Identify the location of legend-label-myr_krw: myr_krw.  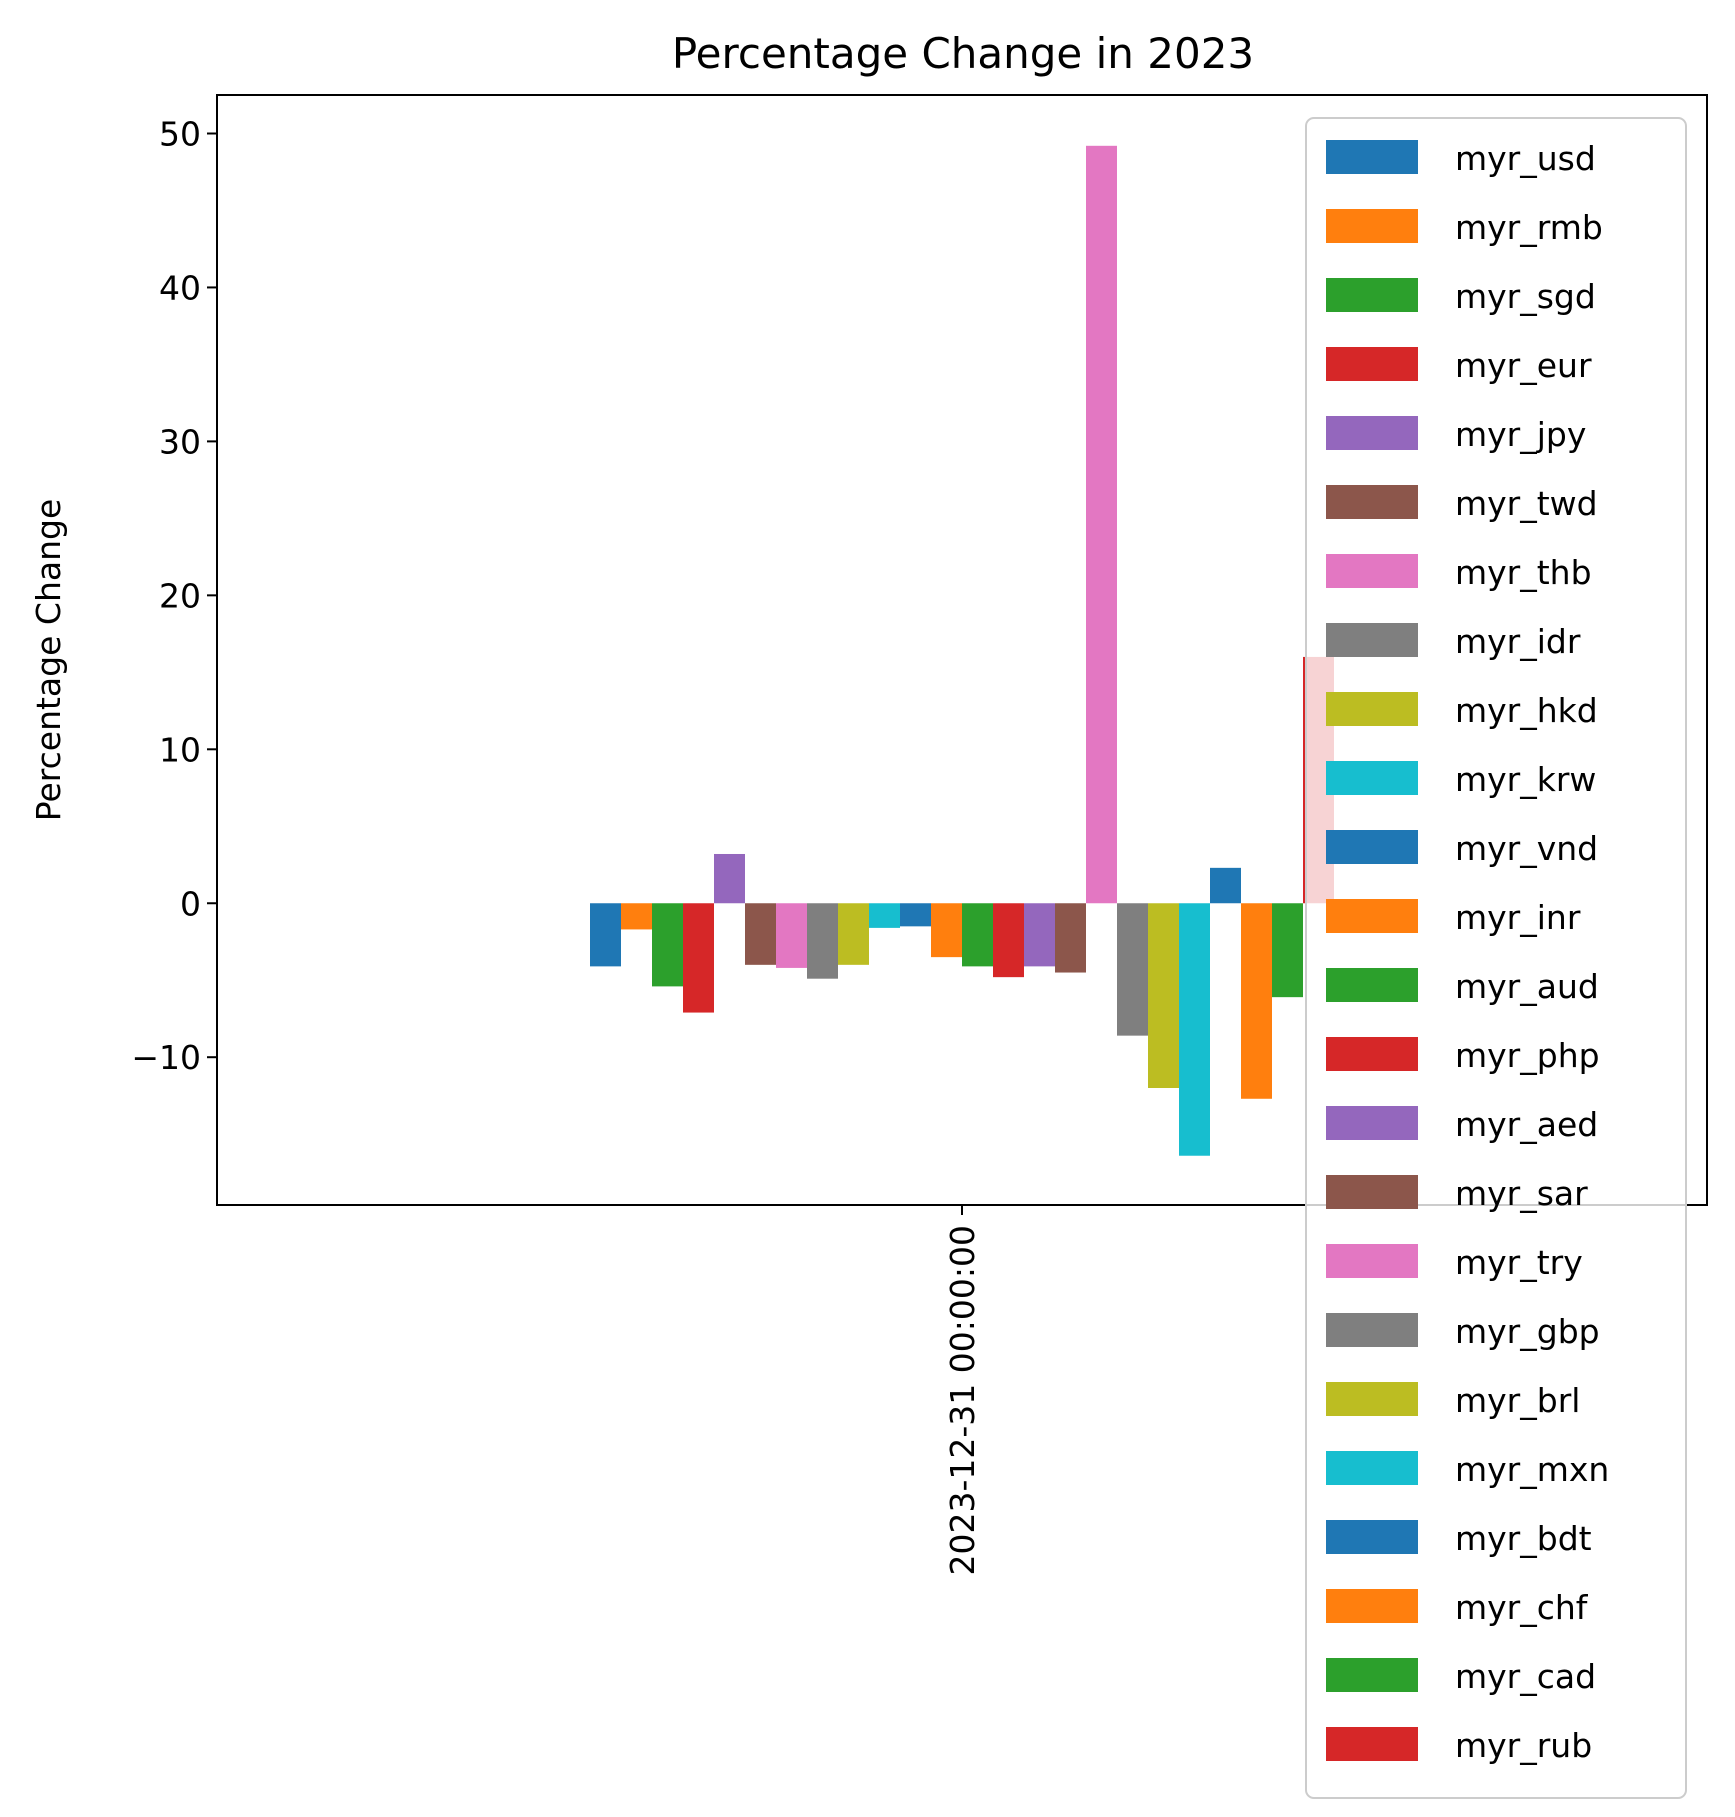
(1525, 779).